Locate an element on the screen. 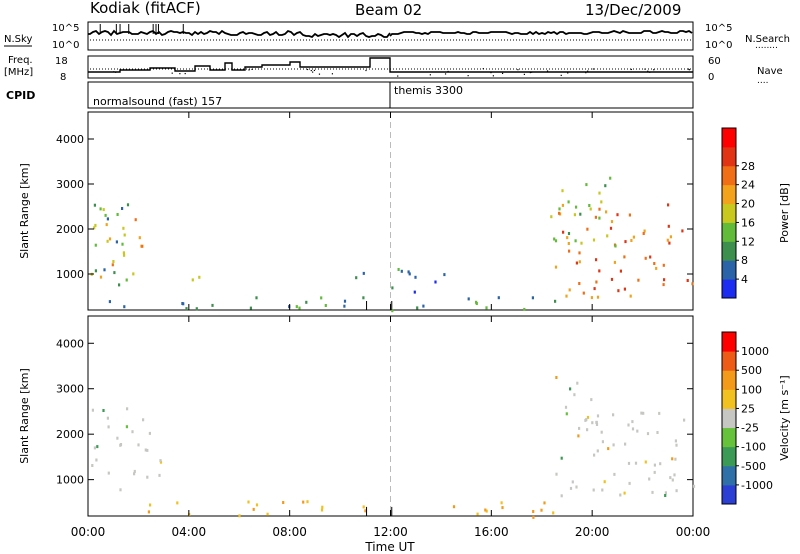  x-tick-label: 20:00 is located at coordinates (592, 532).